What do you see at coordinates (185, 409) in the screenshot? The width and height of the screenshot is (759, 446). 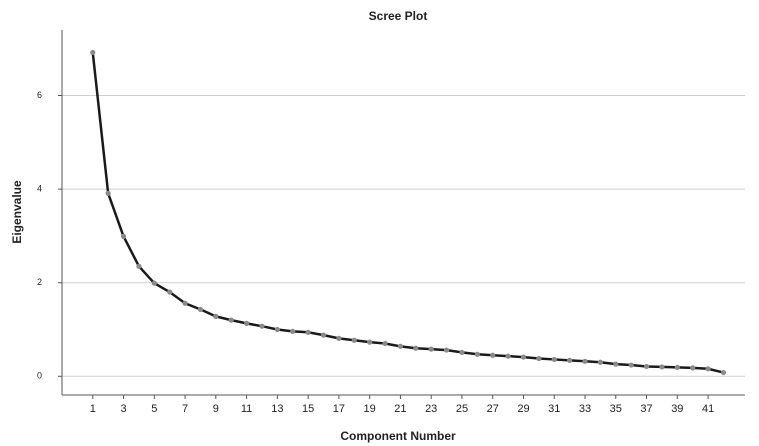 I see `x-tick-label: 7` at bounding box center [185, 409].